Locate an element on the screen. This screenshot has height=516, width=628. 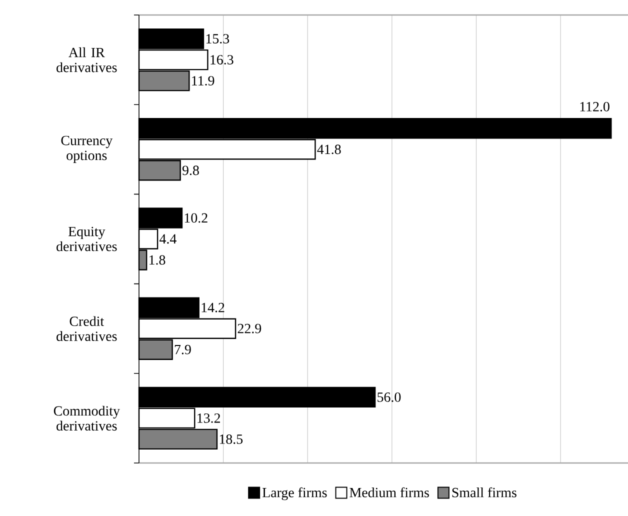
data-label: 56.0 is located at coordinates (389, 397).